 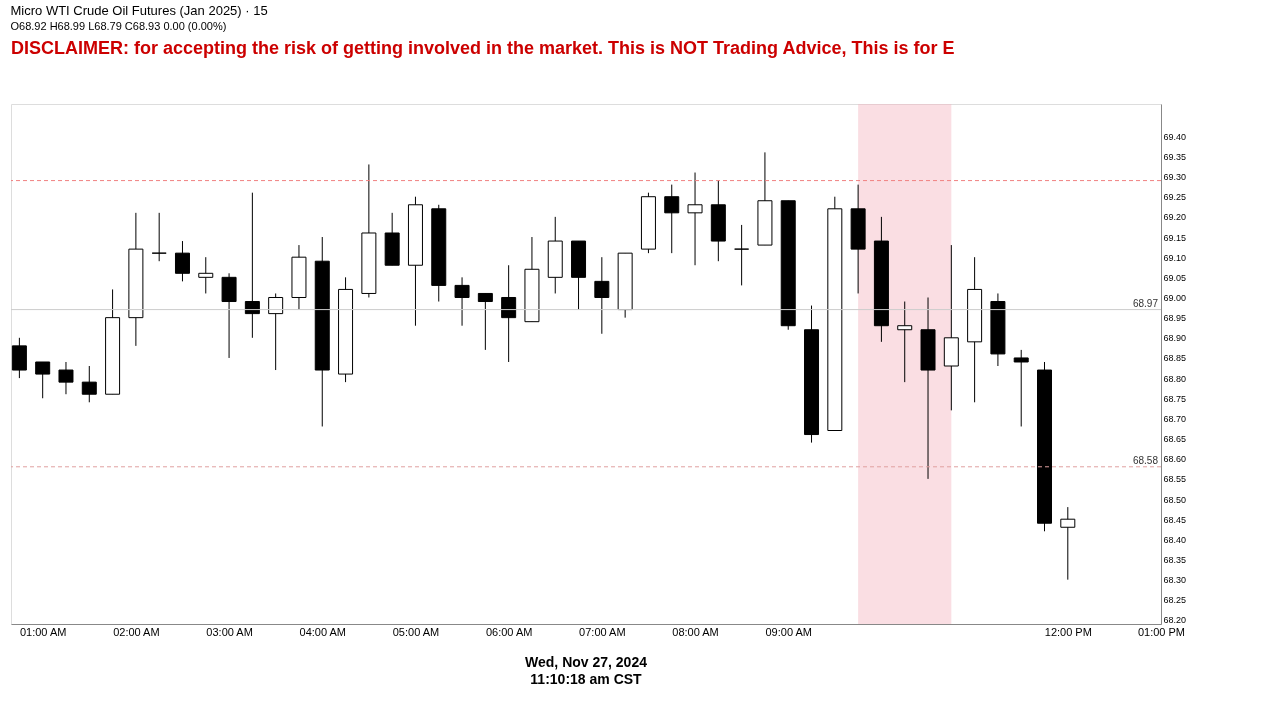 I want to click on y-tick-label: 68.50, so click(x=1175, y=499).